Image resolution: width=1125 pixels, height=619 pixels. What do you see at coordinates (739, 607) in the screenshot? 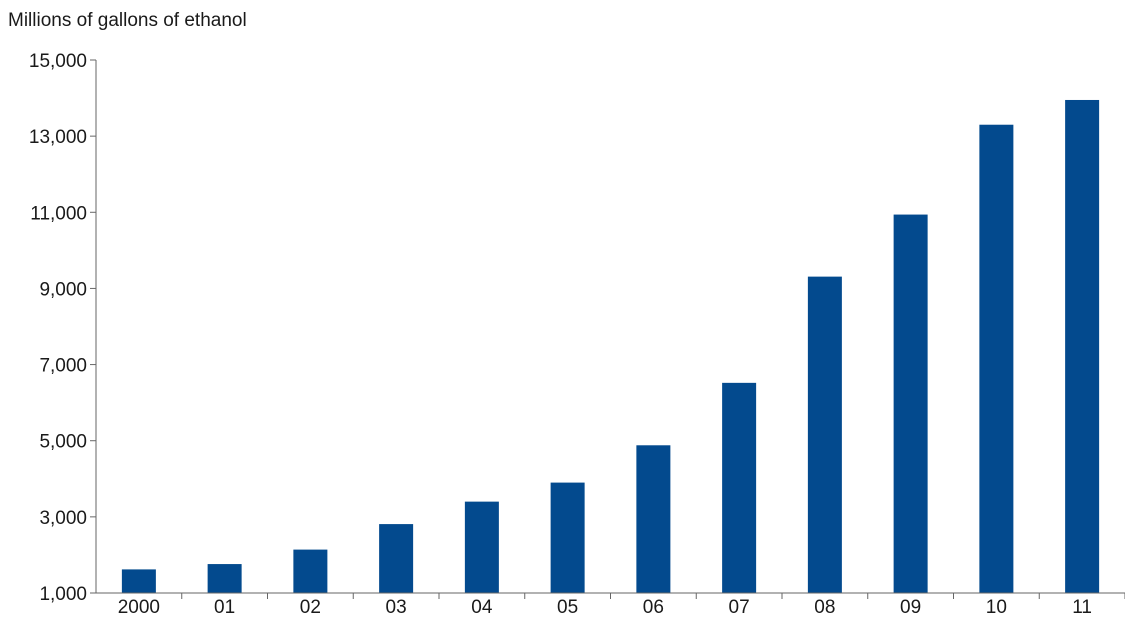
I see `x-tick-label: 07` at bounding box center [739, 607].